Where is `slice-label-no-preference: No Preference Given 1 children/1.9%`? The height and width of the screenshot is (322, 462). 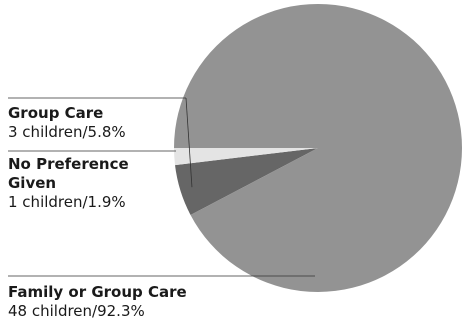
slice-label-no-preference: No Preference Given 1 children/1.9% is located at coordinates (88, 183).